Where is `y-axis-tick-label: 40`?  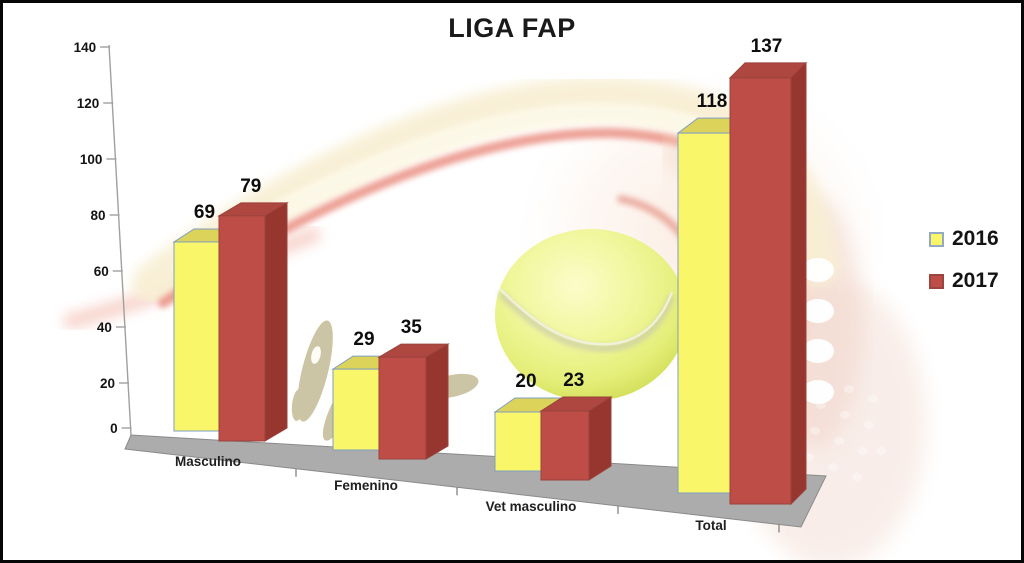
y-axis-tick-label: 40 is located at coordinates (104, 327).